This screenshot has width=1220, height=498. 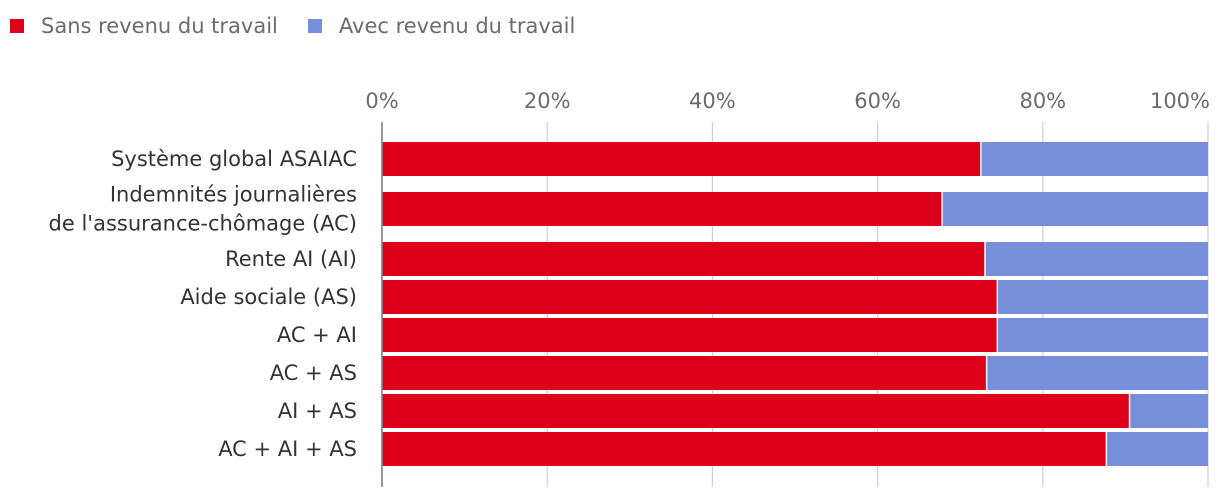 I want to click on category-label-6: AI + AS, so click(x=317, y=411).